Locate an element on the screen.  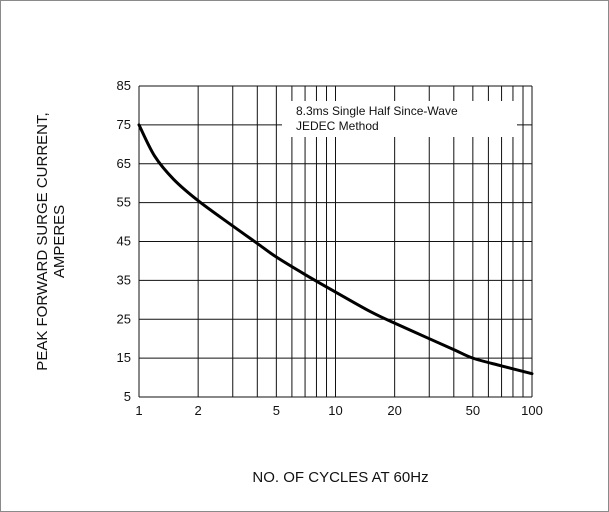
x-tick-label: 1 is located at coordinates (138, 410).